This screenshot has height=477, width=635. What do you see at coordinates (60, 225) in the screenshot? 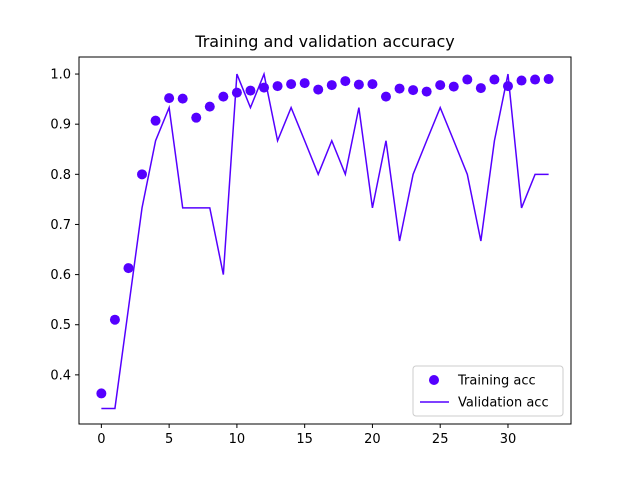
I see `y-tick-label: 0.7` at bounding box center [60, 225].